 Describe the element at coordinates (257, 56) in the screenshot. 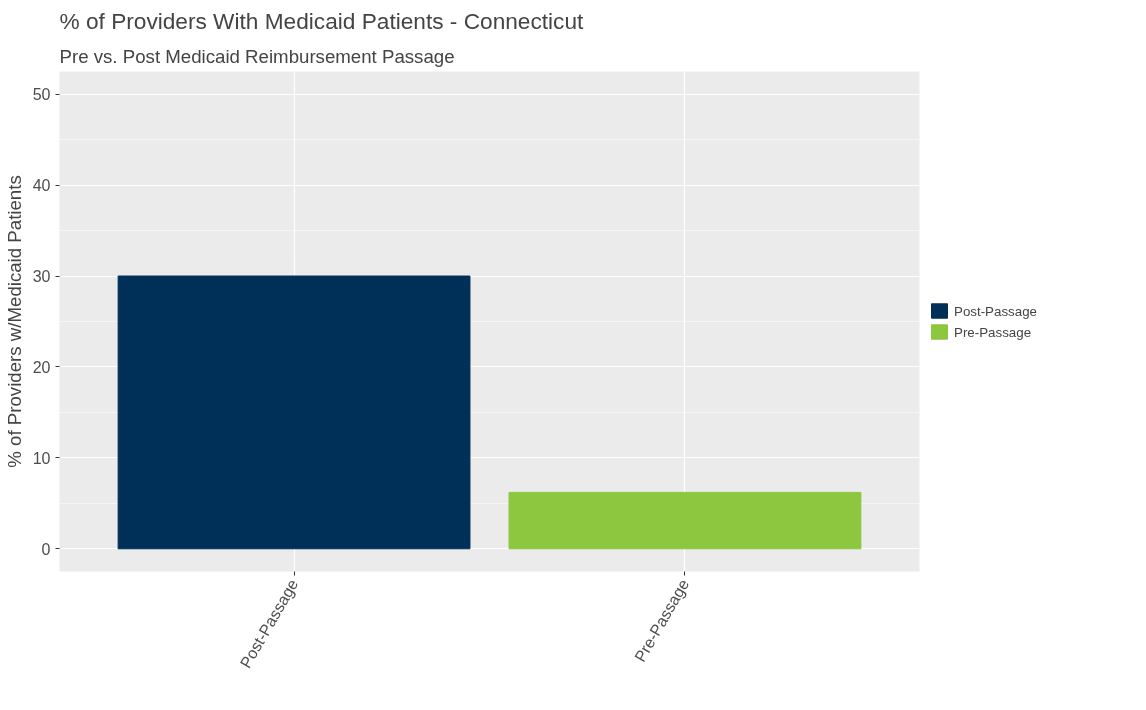

I see `chart-subtitle: Pre vs. Post Medicaid Reimbursement Passage` at that location.